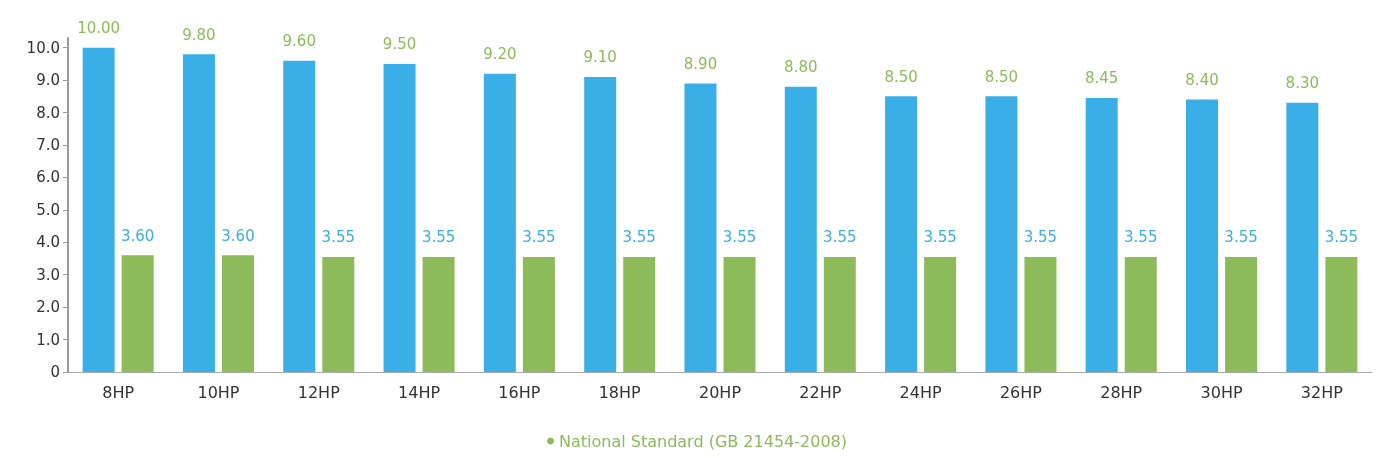  I want to click on x-tick-label: 30HP, so click(1221, 392).